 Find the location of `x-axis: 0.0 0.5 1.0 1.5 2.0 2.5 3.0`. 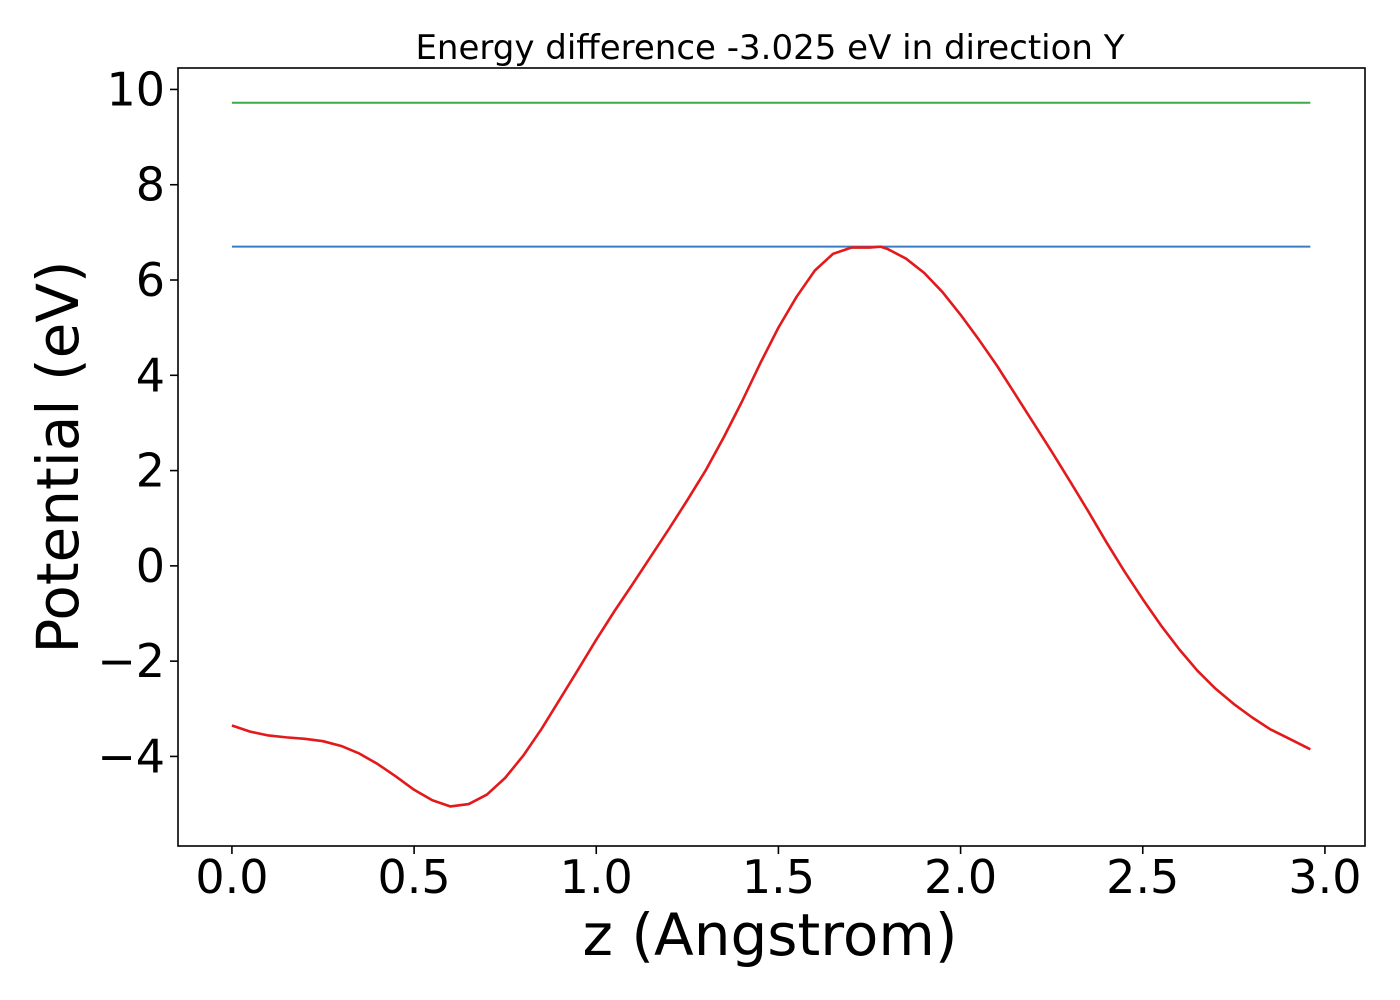

x-axis: 0.0 0.5 1.0 1.5 2.0 2.5 3.0 is located at coordinates (778, 875).